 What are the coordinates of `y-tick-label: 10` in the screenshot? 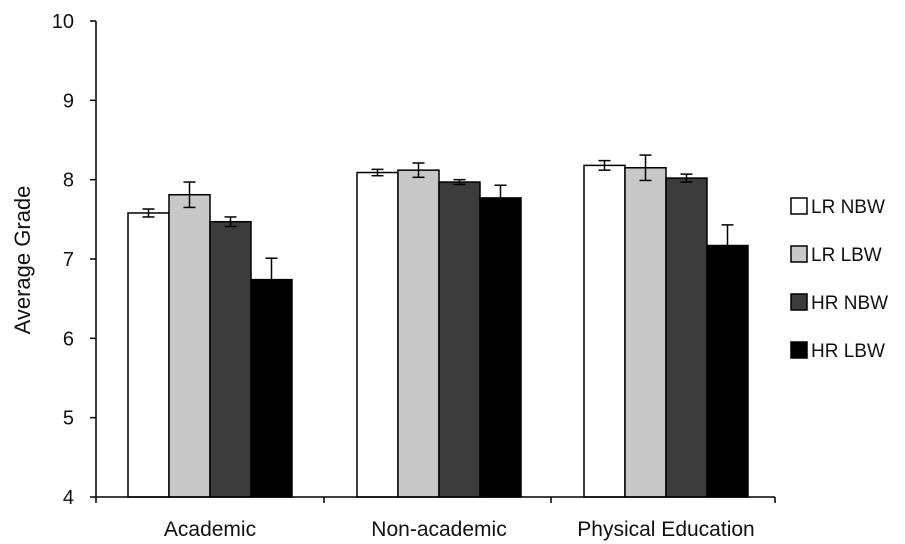 It's located at (63, 22).